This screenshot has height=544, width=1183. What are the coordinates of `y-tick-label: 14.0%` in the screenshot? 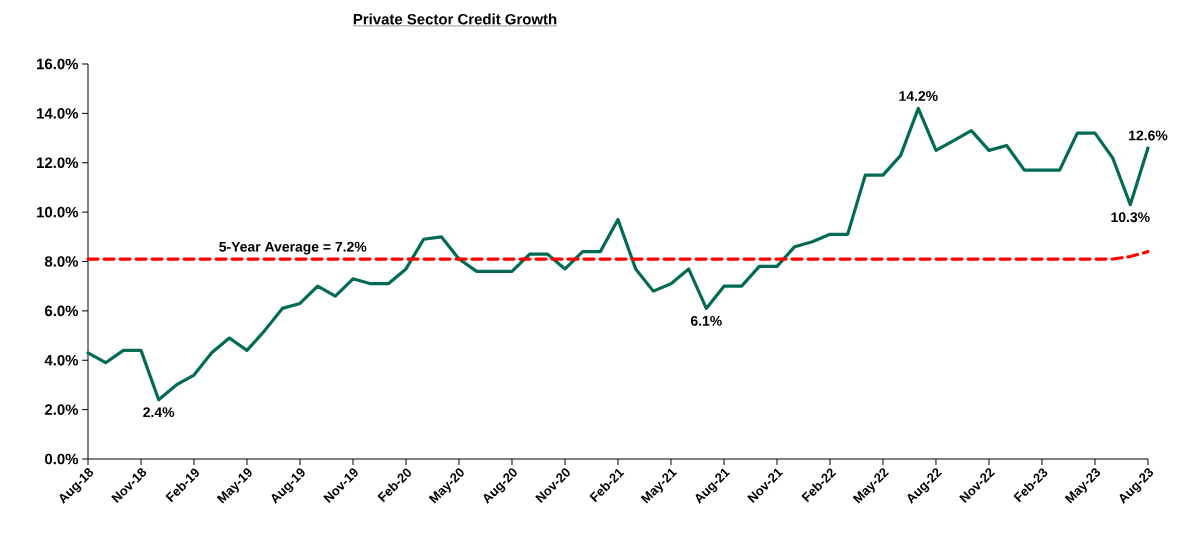 It's located at (58, 113).